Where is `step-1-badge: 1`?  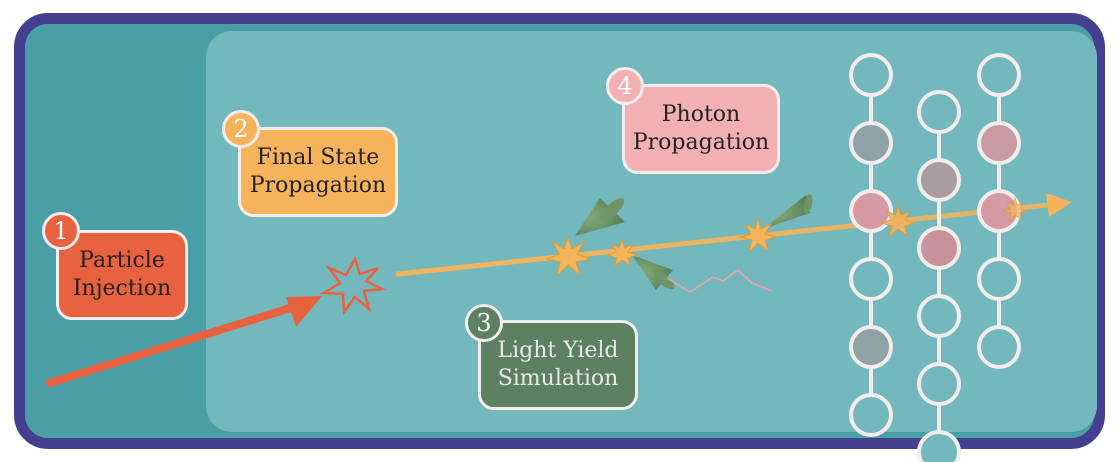 step-1-badge: 1 is located at coordinates (61, 231).